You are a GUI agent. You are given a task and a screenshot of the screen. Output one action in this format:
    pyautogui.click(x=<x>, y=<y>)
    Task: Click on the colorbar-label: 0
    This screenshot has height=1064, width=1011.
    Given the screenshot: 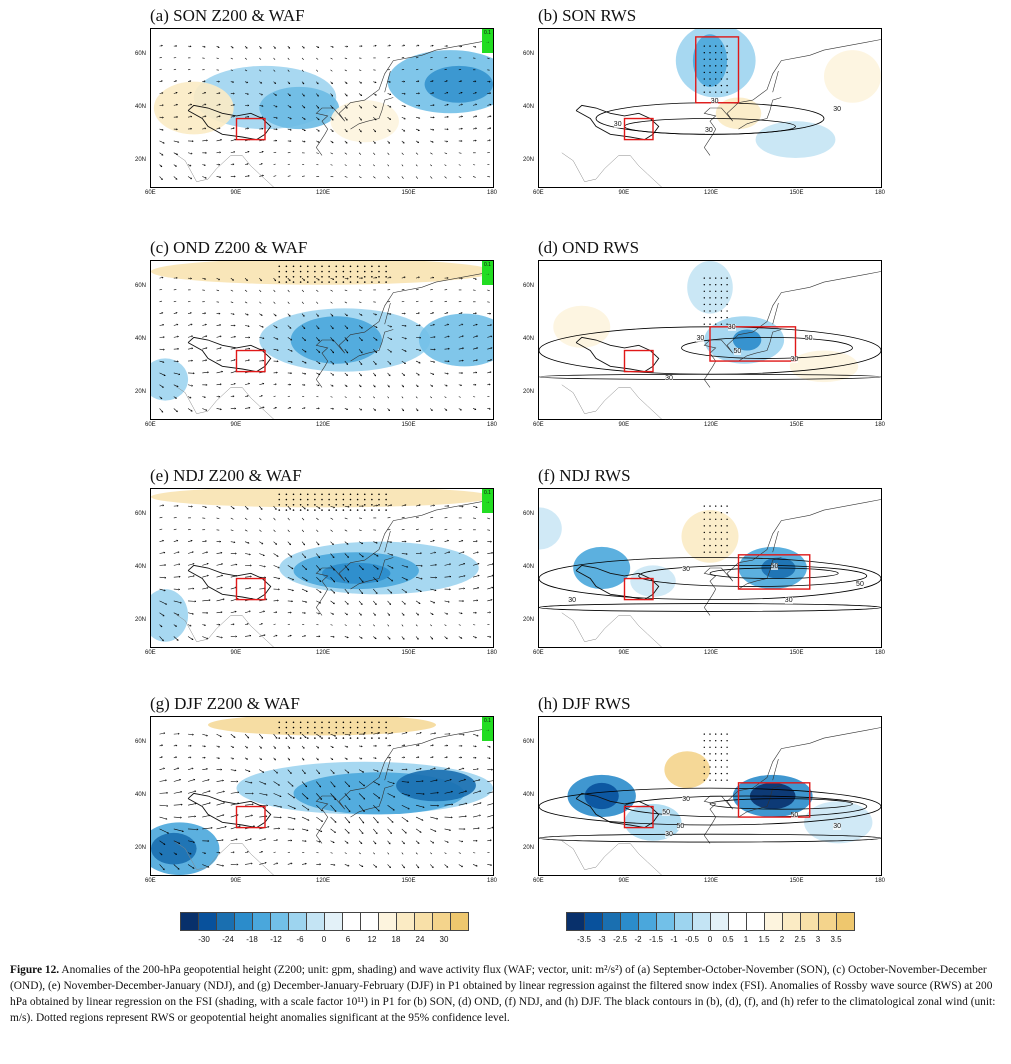 What is the action you would take?
    pyautogui.click(x=324, y=939)
    